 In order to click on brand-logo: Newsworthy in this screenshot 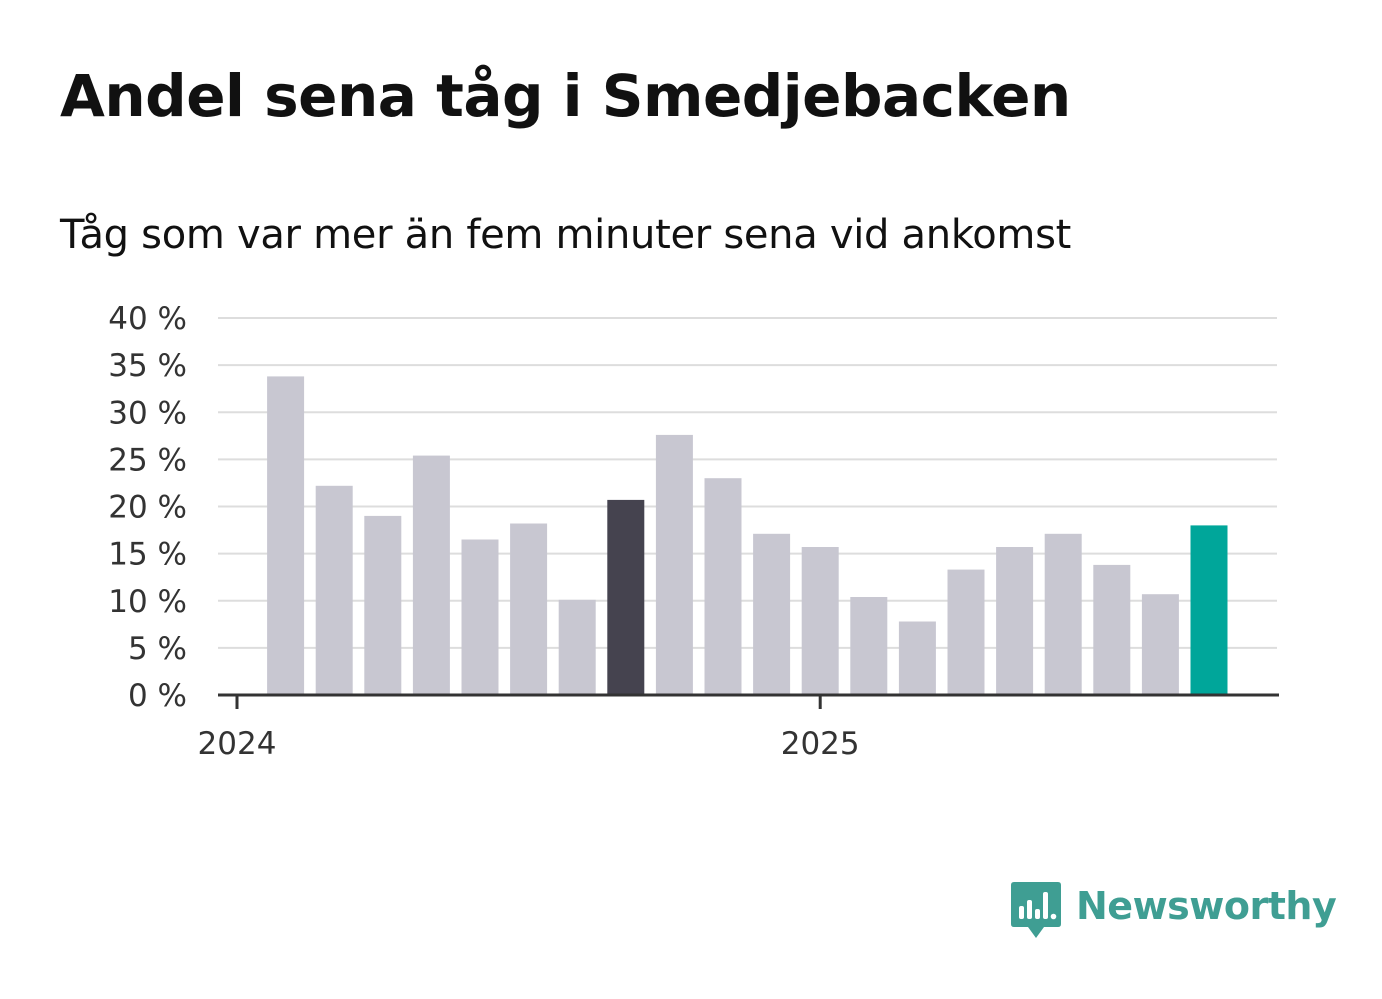, I will do `click(1173, 909)`.